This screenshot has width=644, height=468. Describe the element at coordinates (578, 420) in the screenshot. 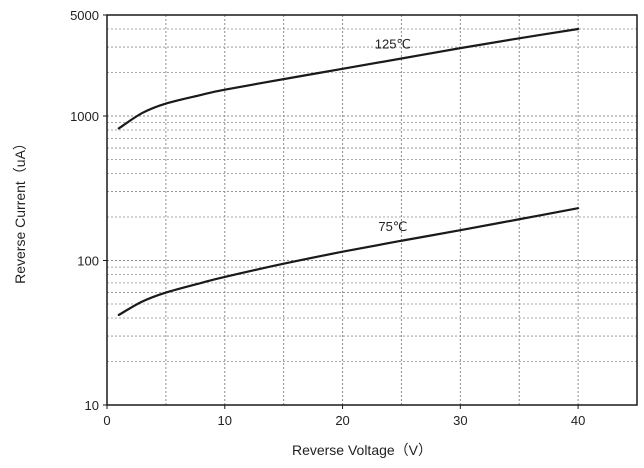

I see `x-tick-label: 40` at that location.